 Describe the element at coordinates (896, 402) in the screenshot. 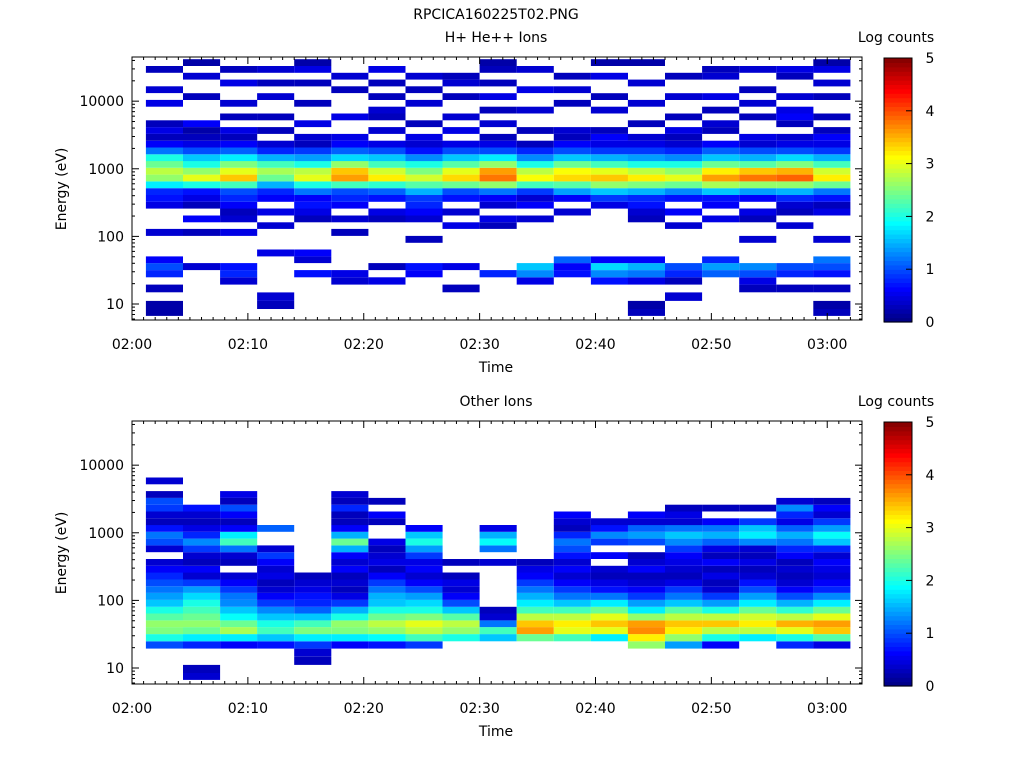

I see `colorbar-label: Log counts` at that location.